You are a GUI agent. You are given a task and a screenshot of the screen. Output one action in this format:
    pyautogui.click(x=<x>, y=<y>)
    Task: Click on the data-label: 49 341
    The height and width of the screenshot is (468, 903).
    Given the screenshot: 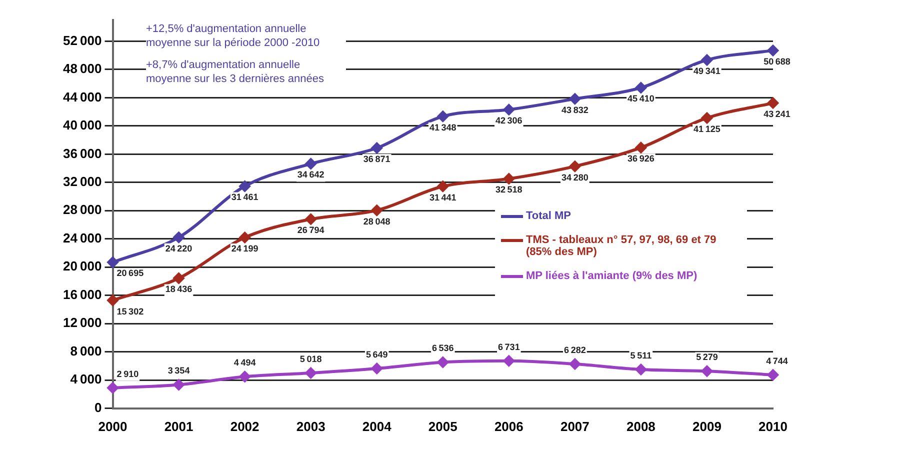 What is the action you would take?
    pyautogui.click(x=707, y=71)
    